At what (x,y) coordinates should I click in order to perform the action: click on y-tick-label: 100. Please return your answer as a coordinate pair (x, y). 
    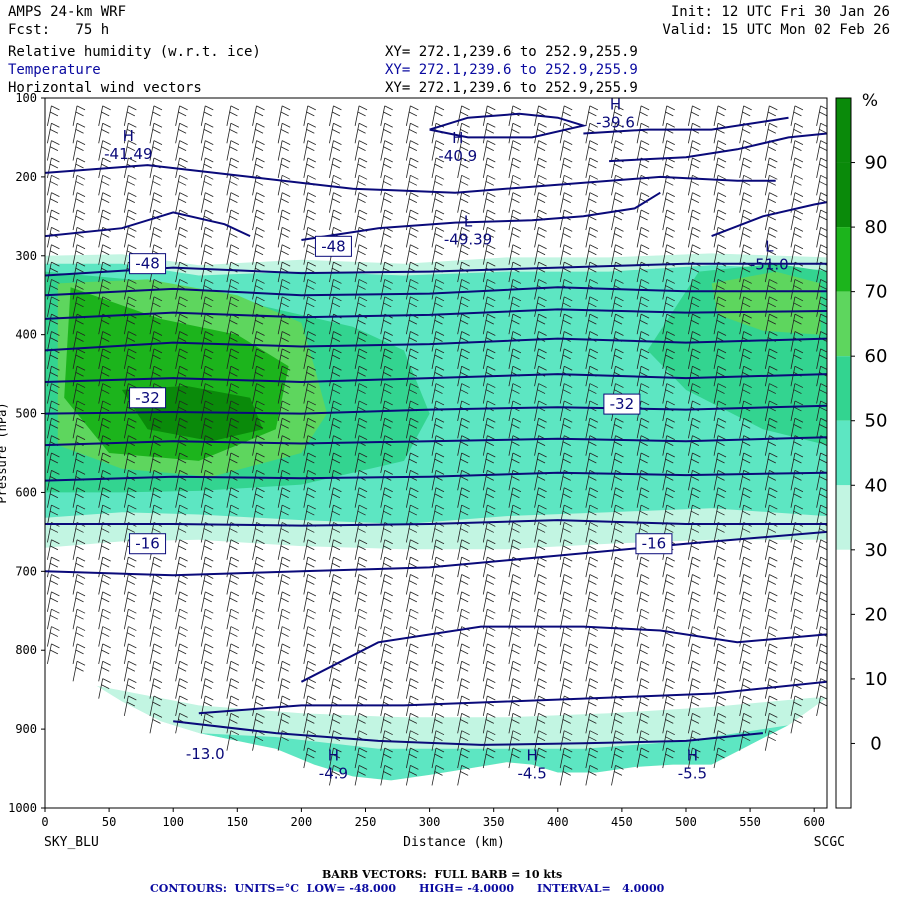
    Looking at the image, I should click on (26, 98).